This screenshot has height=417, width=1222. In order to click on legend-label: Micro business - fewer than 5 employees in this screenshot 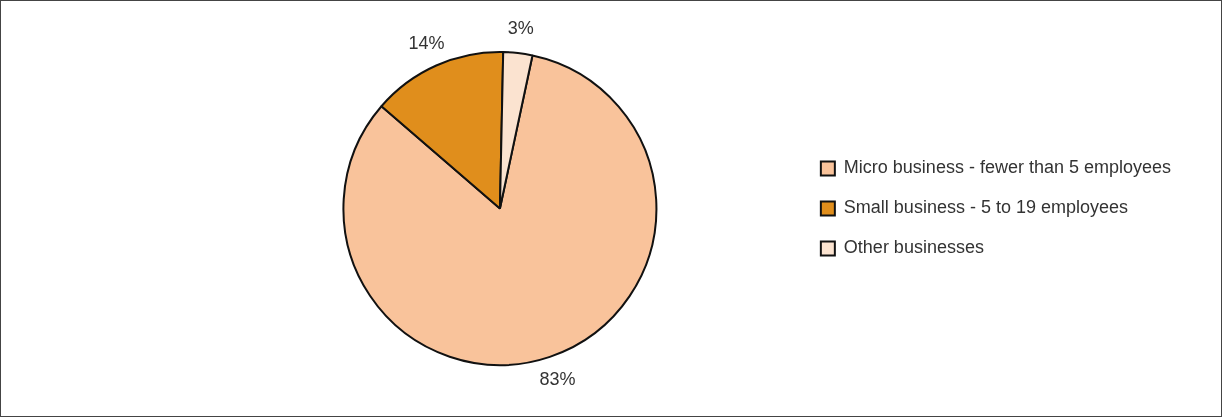, I will do `click(1007, 167)`.